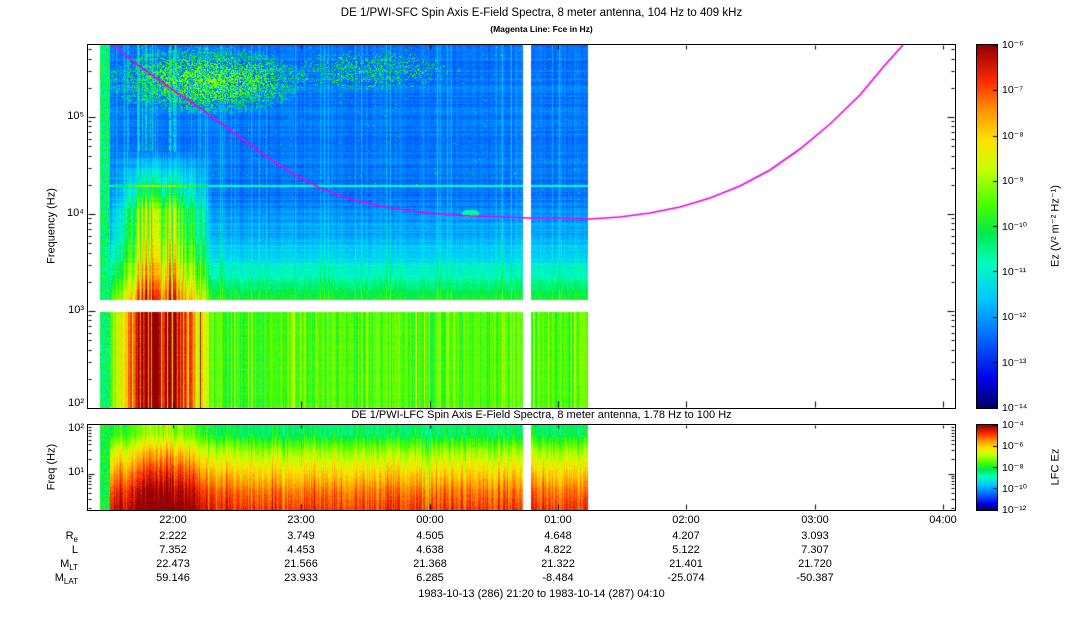 This screenshot has height=620, width=1083. What do you see at coordinates (74, 550) in the screenshot?
I see `ephemeris-row-label-l: L` at bounding box center [74, 550].